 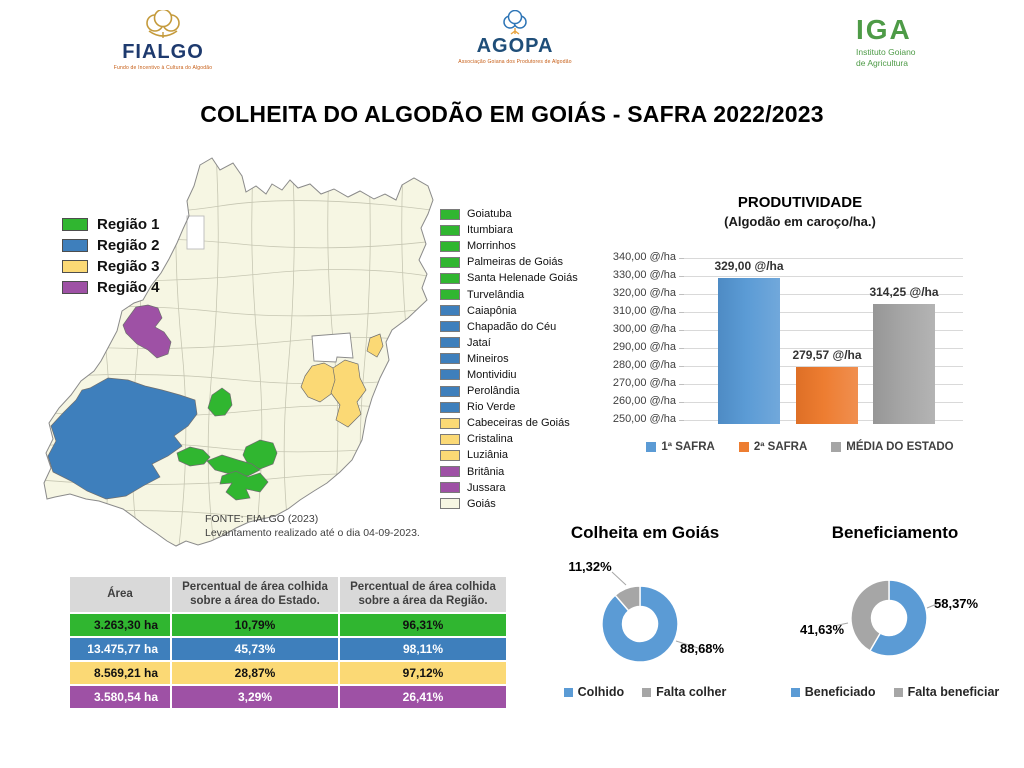 I want to click on donut2-big-slice-label: 58,37%, so click(x=956, y=603).